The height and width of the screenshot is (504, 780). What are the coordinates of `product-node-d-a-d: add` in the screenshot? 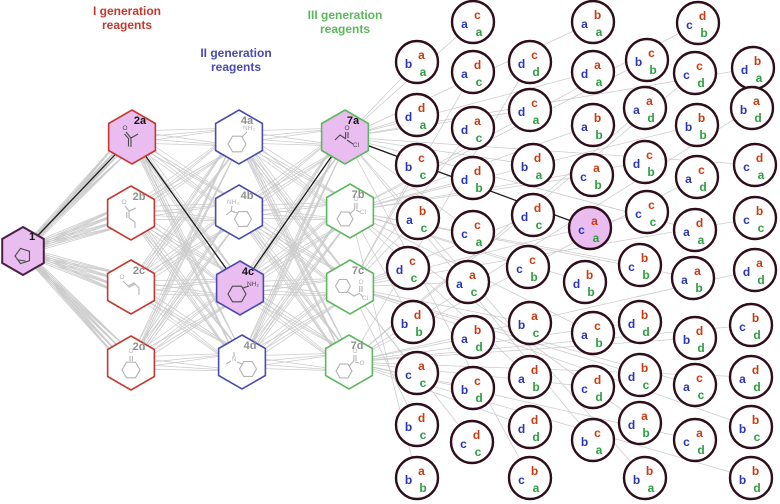 It's located at (751, 377).